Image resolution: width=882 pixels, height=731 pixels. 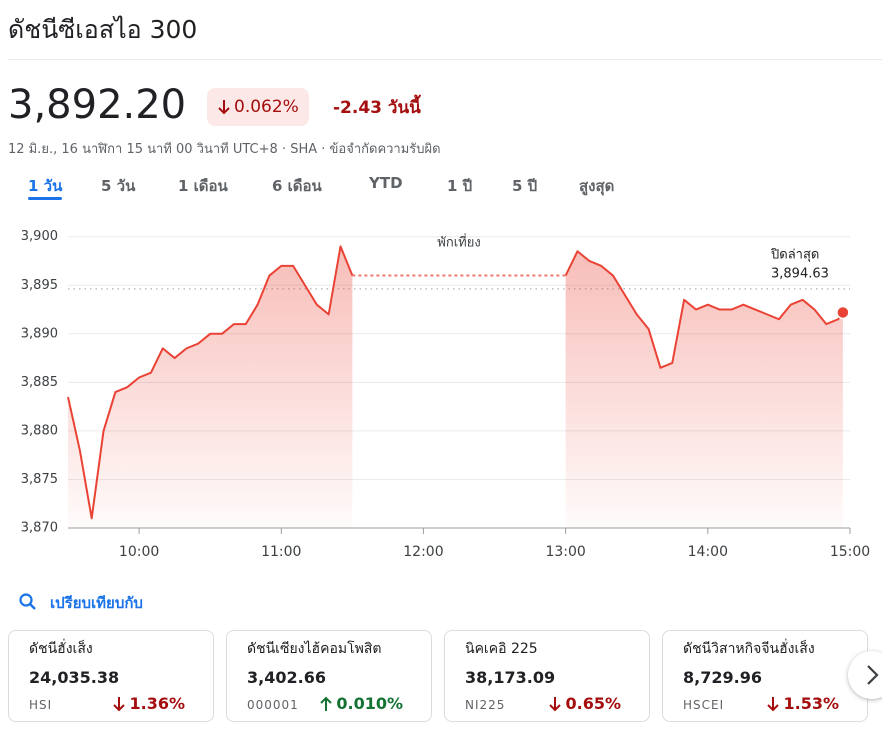 I want to click on card-change: 0.010%, so click(x=361, y=703).